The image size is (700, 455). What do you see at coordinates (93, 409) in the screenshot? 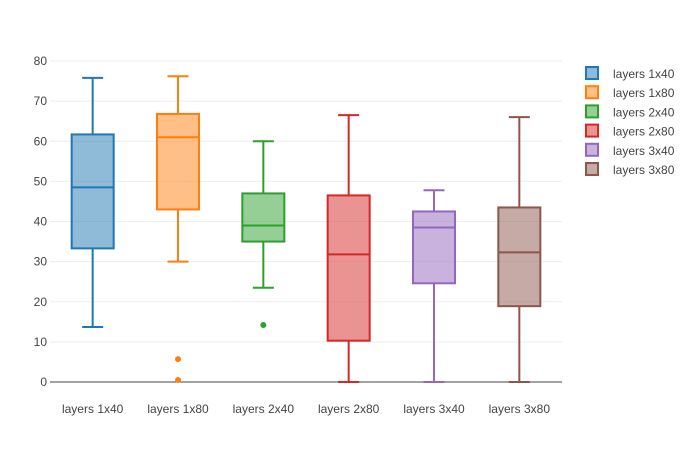
I see `x-tick-label: layers 1x40` at bounding box center [93, 409].